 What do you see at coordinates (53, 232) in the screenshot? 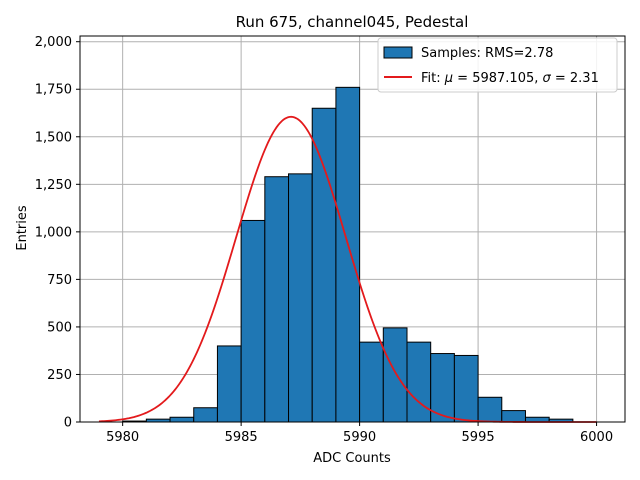
I see `y-tick-label: 1,000` at bounding box center [53, 232].